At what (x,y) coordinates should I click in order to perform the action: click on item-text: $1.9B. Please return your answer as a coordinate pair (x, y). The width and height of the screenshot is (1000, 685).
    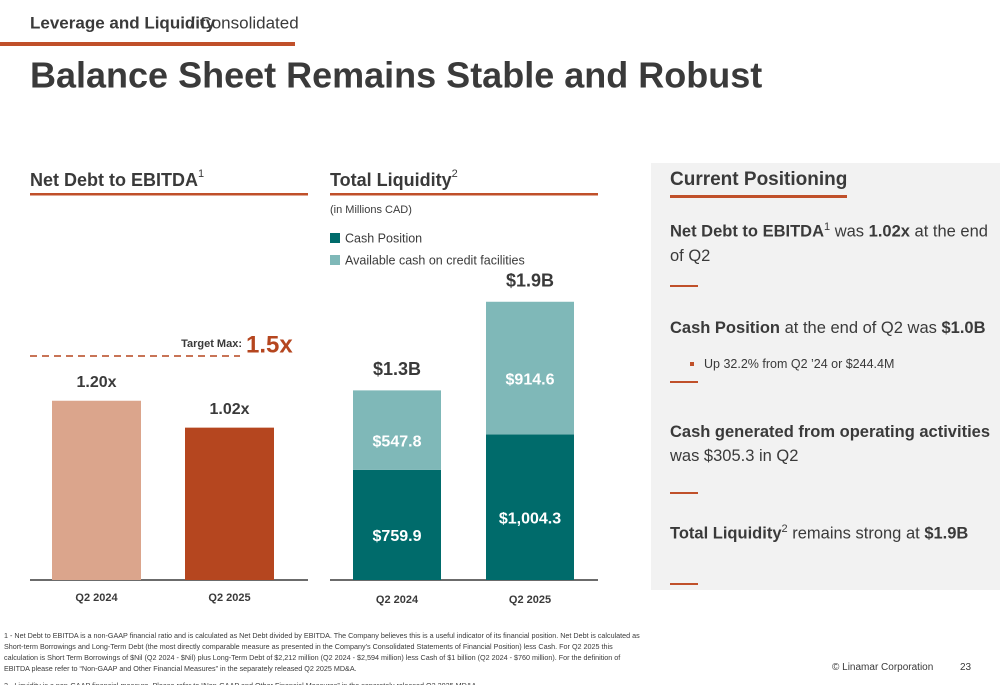
    Looking at the image, I should click on (946, 533).